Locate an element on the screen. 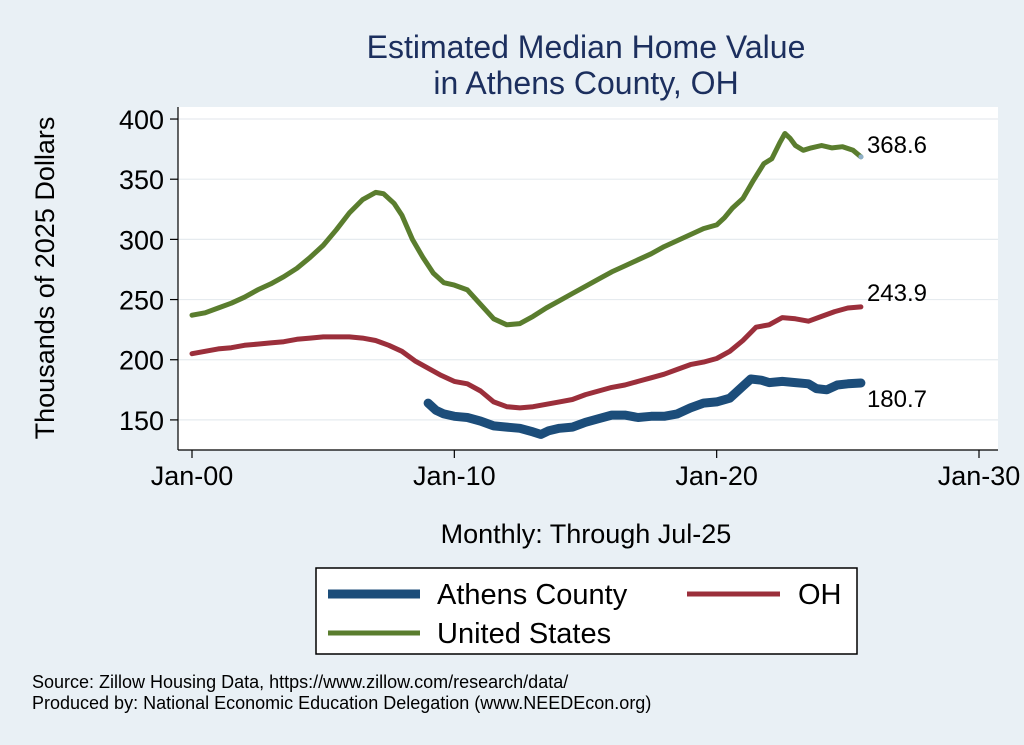 The height and width of the screenshot is (745, 1024). y-tick-label-150: 150 is located at coordinates (141, 421).